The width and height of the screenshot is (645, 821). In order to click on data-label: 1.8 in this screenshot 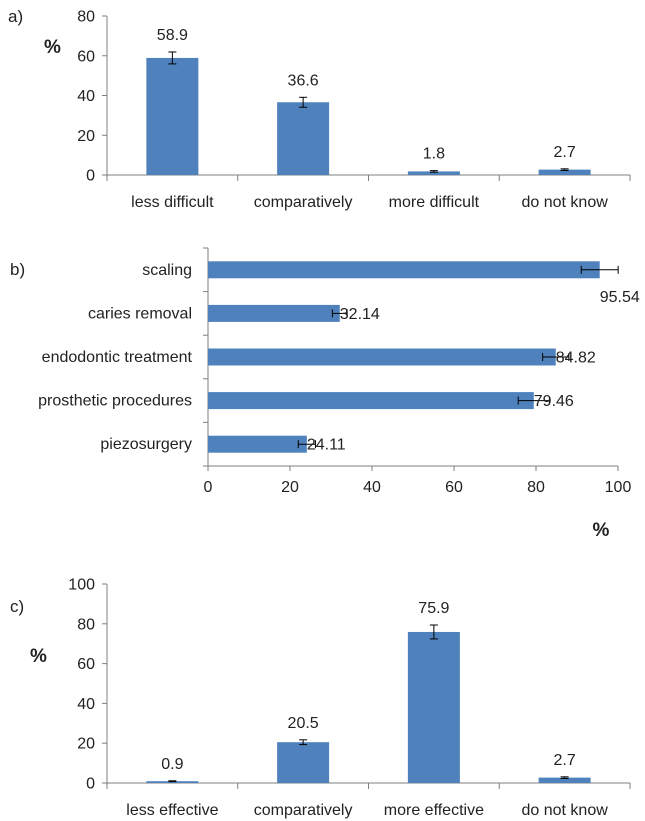, I will do `click(434, 154)`.